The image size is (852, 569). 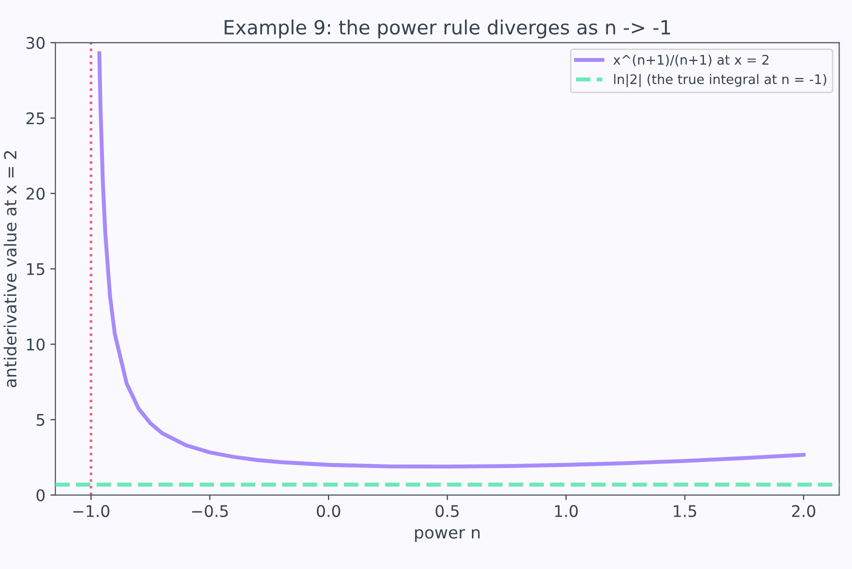 I want to click on y-tick-label: 20, so click(x=35, y=194).